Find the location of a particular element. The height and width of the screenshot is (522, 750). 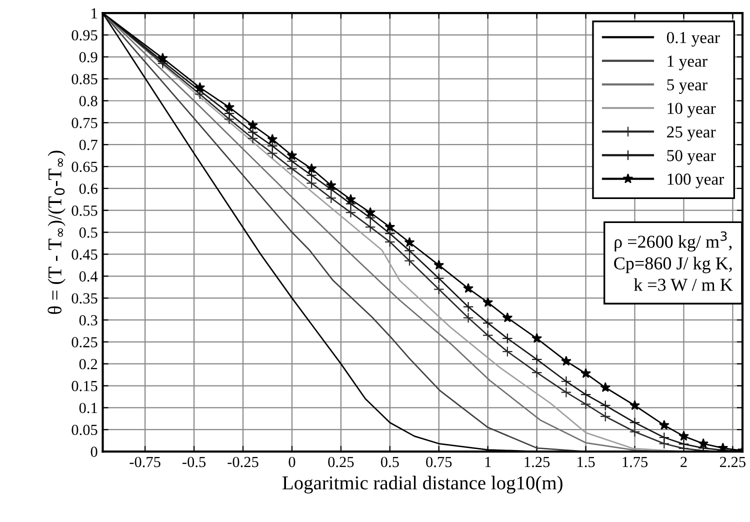

x-tick-label: -0.25 is located at coordinates (243, 462).